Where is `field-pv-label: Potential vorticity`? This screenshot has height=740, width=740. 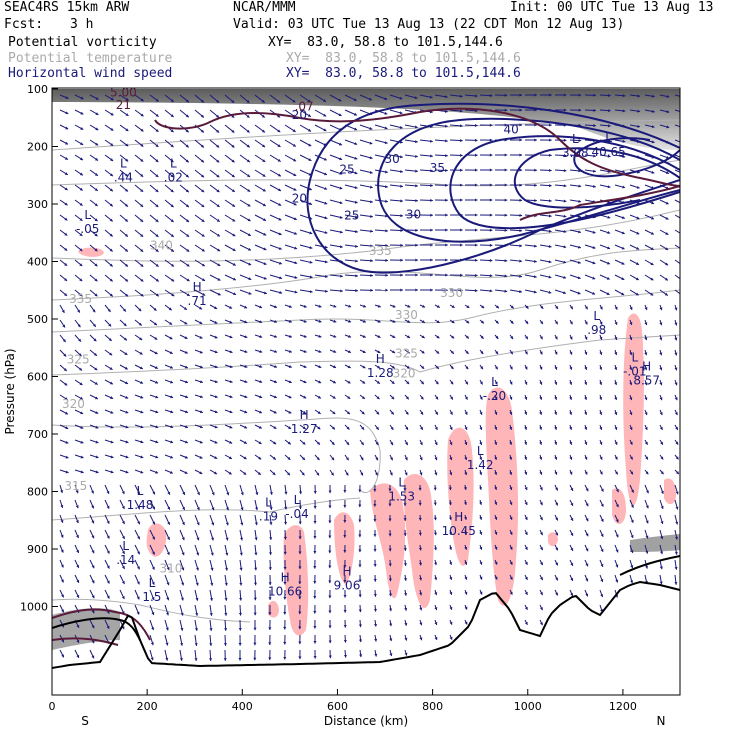 field-pv-label: Potential vorticity is located at coordinates (82, 42).